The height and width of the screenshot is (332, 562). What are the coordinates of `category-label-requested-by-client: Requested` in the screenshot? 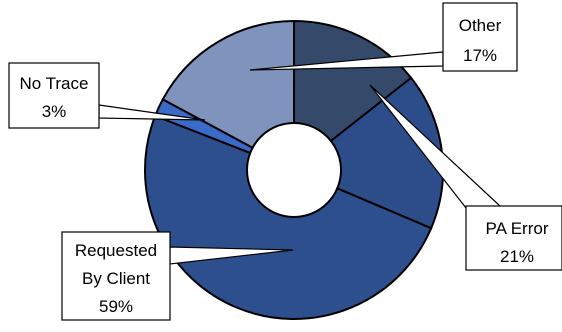 It's located at (116, 250).